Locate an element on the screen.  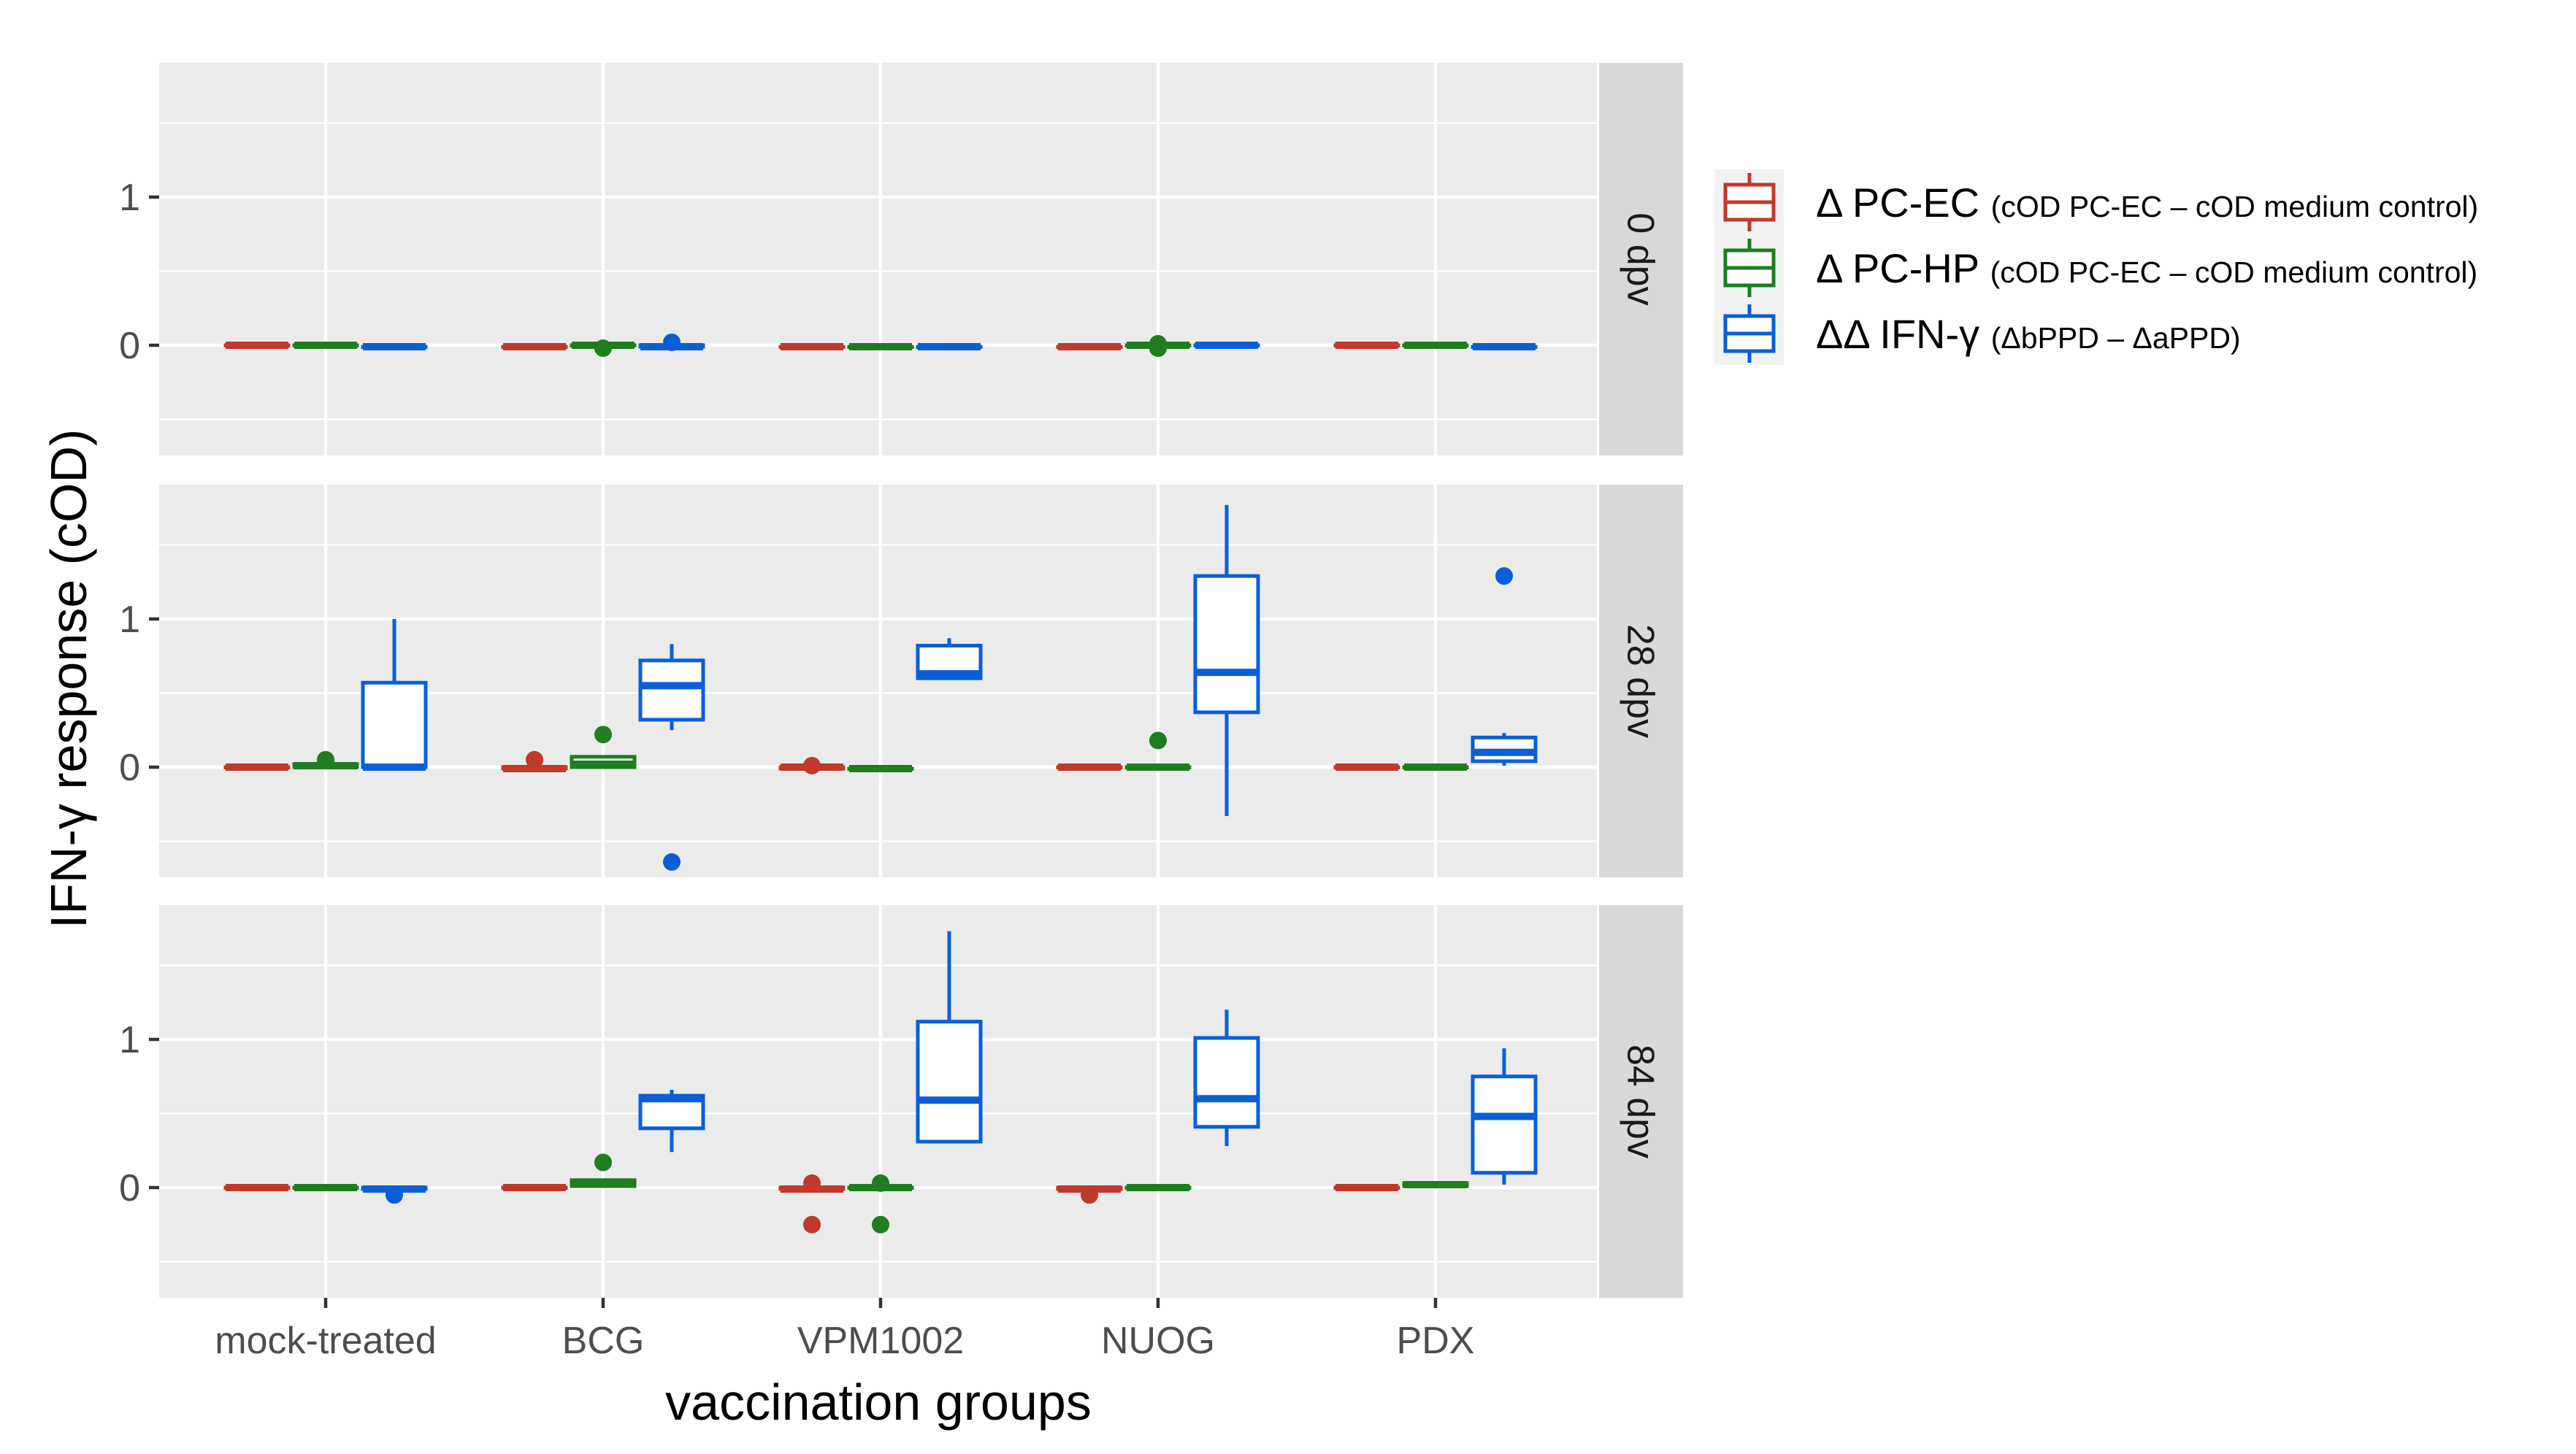
legend-label-main: ΔΔ IFN-γ is located at coordinates (1903, 334).